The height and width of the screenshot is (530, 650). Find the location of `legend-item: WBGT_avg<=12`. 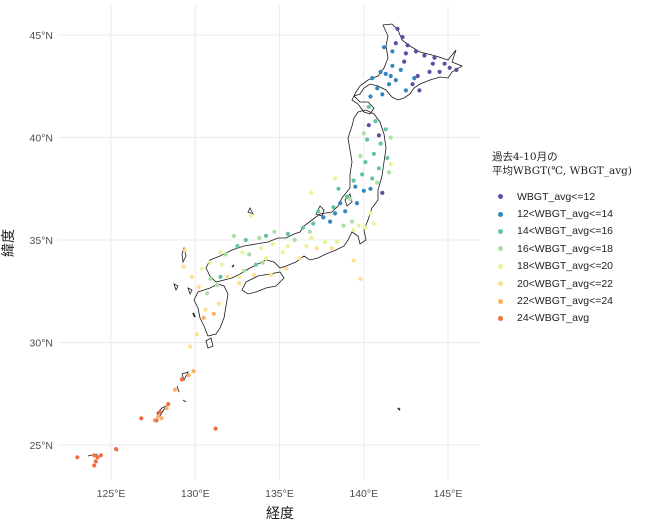

legend-item: WBGT_avg<=12 is located at coordinates (562, 196).